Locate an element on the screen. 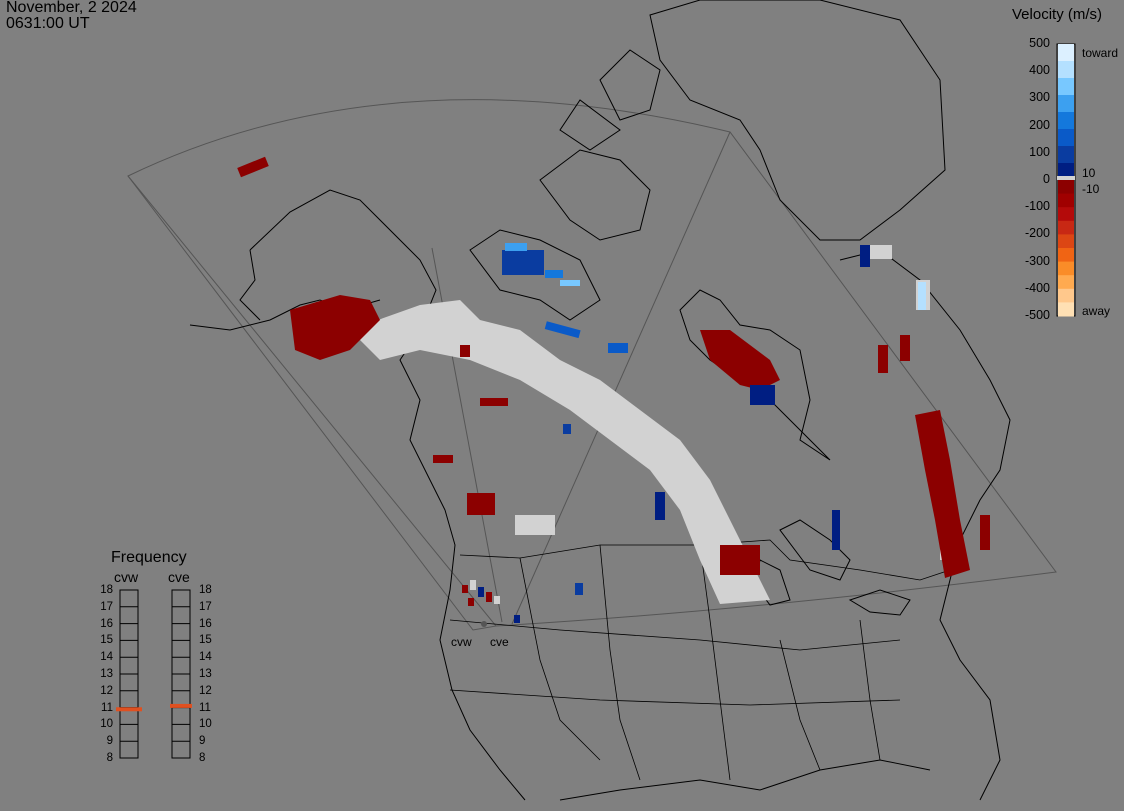 Image resolution: width=1124 pixels, height=811 pixels. inner-label-positive: 10 is located at coordinates (1089, 173).